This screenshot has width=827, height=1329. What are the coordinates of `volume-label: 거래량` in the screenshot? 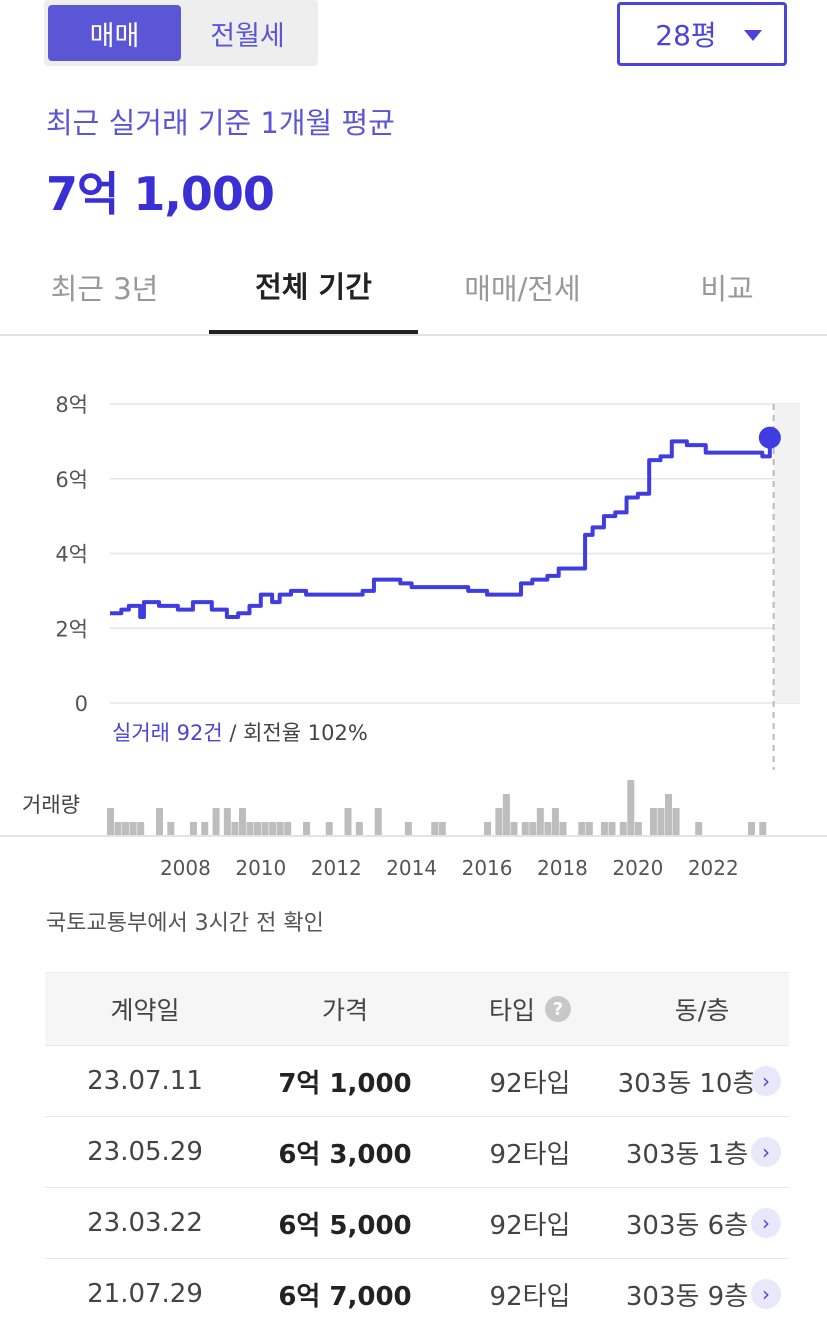 It's located at (51, 805).